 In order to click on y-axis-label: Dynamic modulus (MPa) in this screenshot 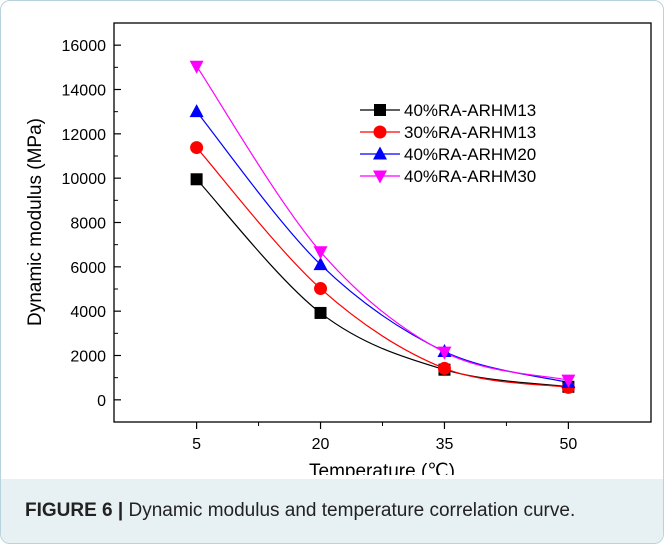, I will do `click(35, 222)`.